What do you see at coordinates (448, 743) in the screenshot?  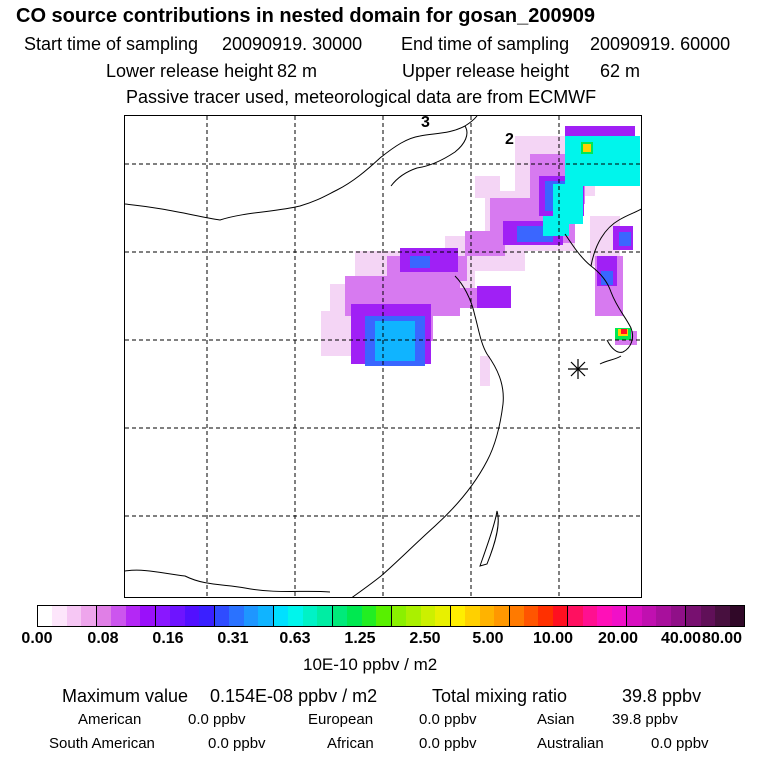 I see `region-african-value: 0.0 ppbv` at bounding box center [448, 743].